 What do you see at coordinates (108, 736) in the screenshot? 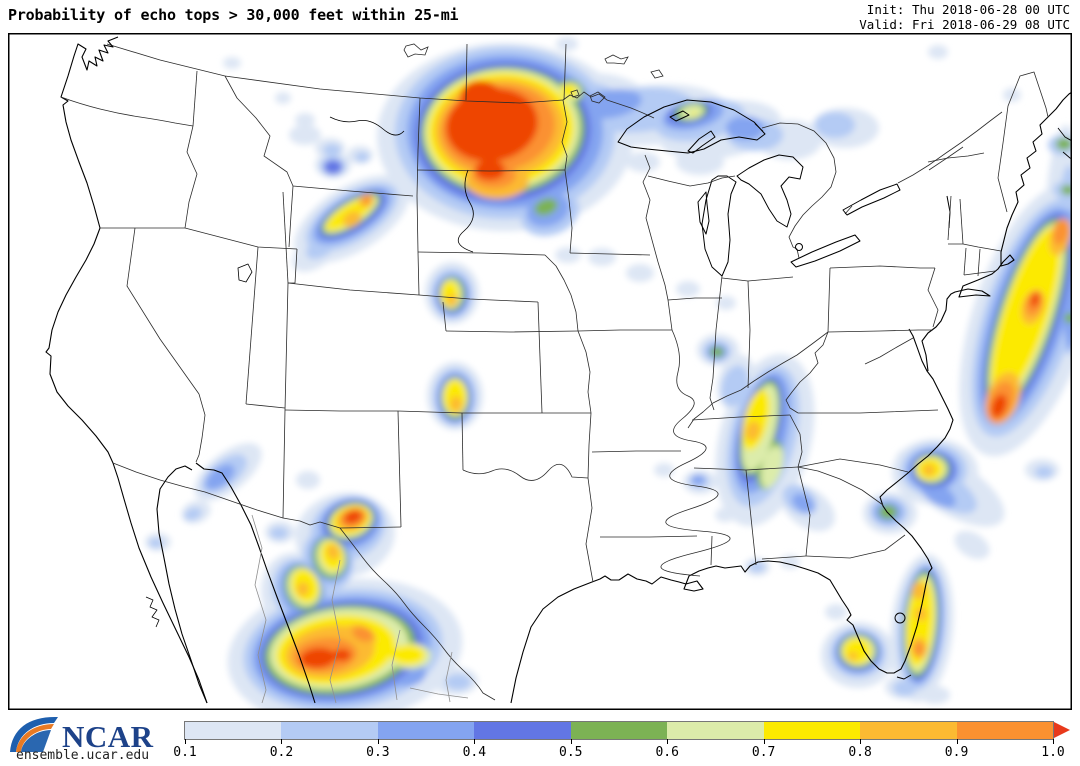
I see `ncar-wordmark: NCAR` at bounding box center [108, 736].